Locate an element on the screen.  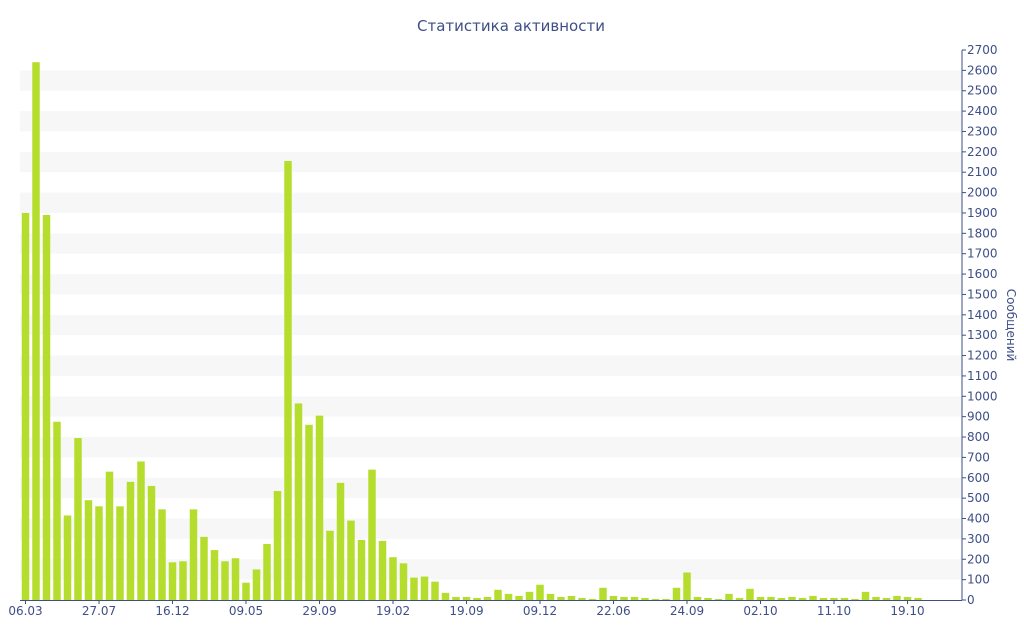
y-tick-label: 200 is located at coordinates (978, 559).